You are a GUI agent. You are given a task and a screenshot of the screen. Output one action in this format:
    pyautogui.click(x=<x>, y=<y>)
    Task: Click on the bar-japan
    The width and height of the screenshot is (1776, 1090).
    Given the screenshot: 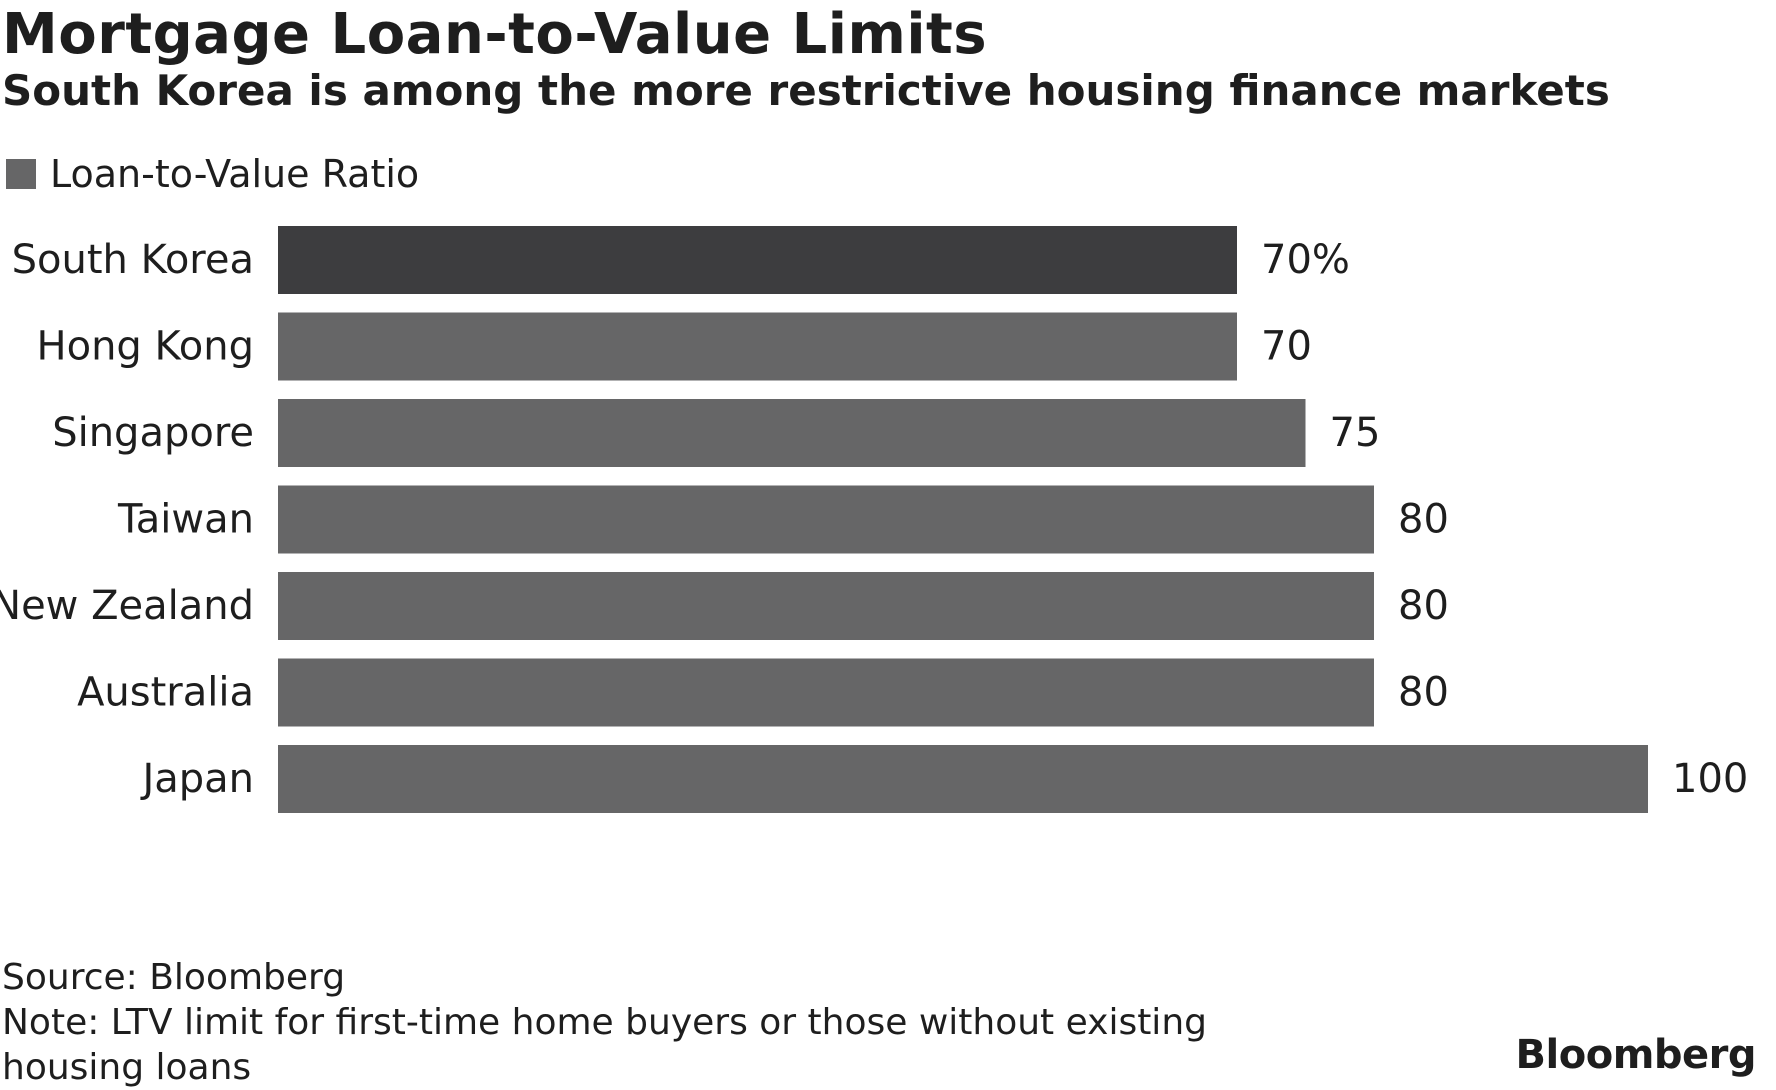 What is the action you would take?
    pyautogui.click(x=963, y=779)
    